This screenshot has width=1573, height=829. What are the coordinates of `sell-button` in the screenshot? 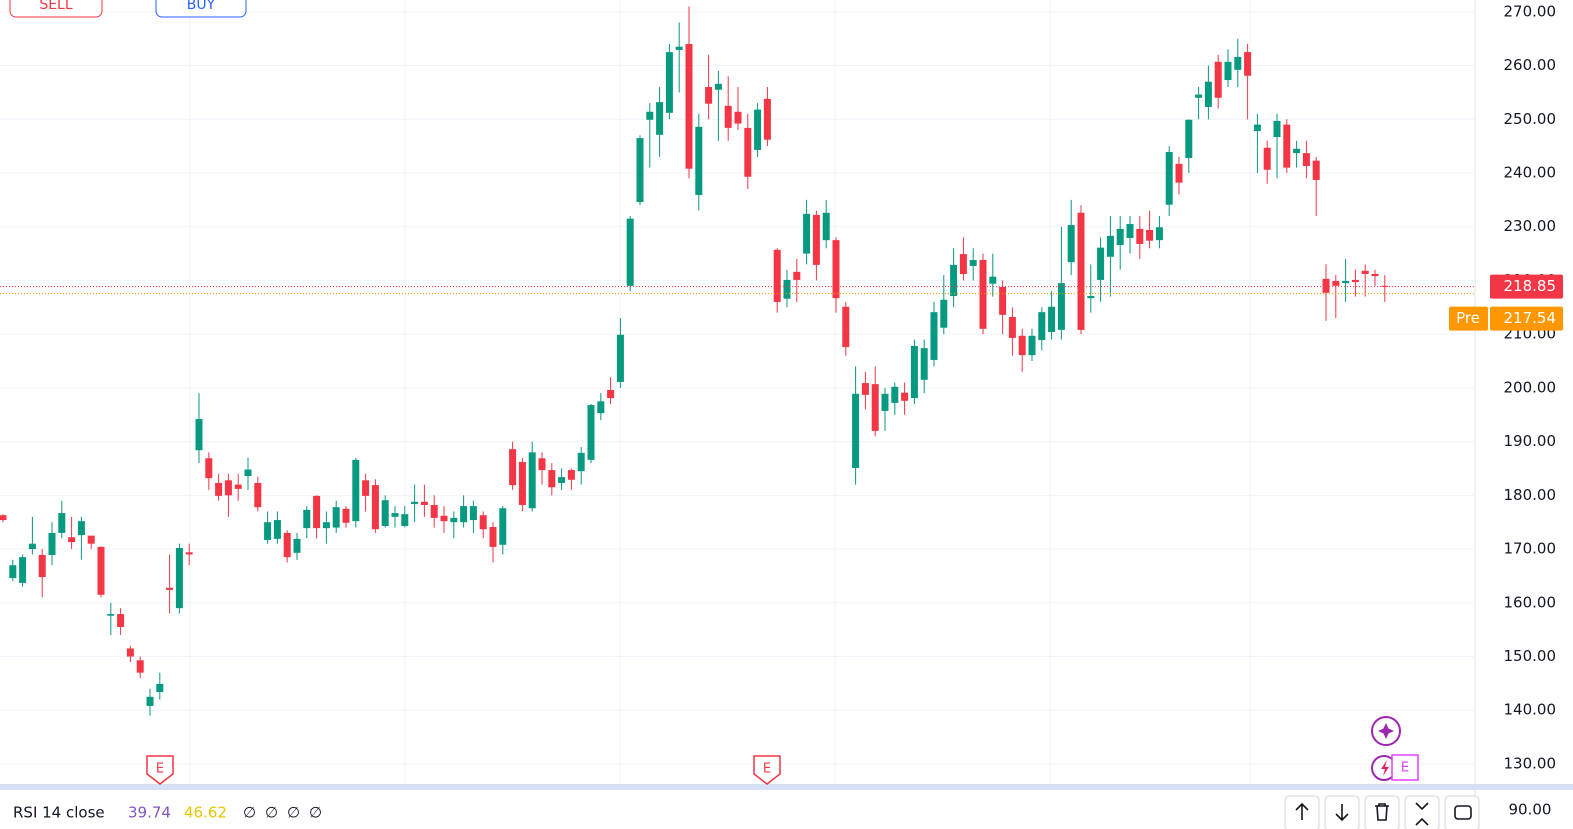 It's located at (56, 9).